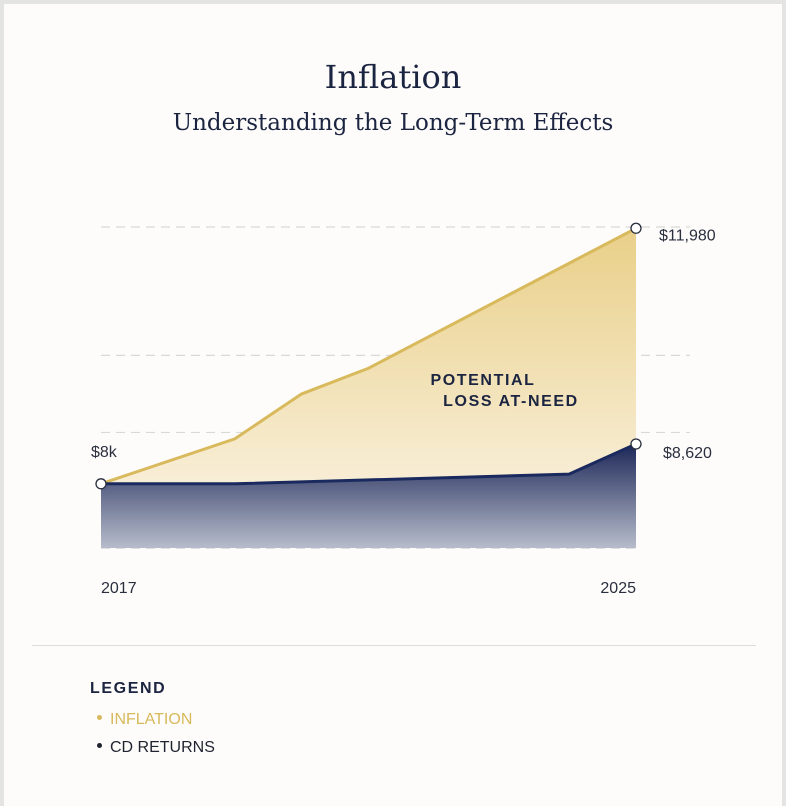 The width and height of the screenshot is (786, 806). I want to click on x-tick-label: 2025, so click(618, 588).